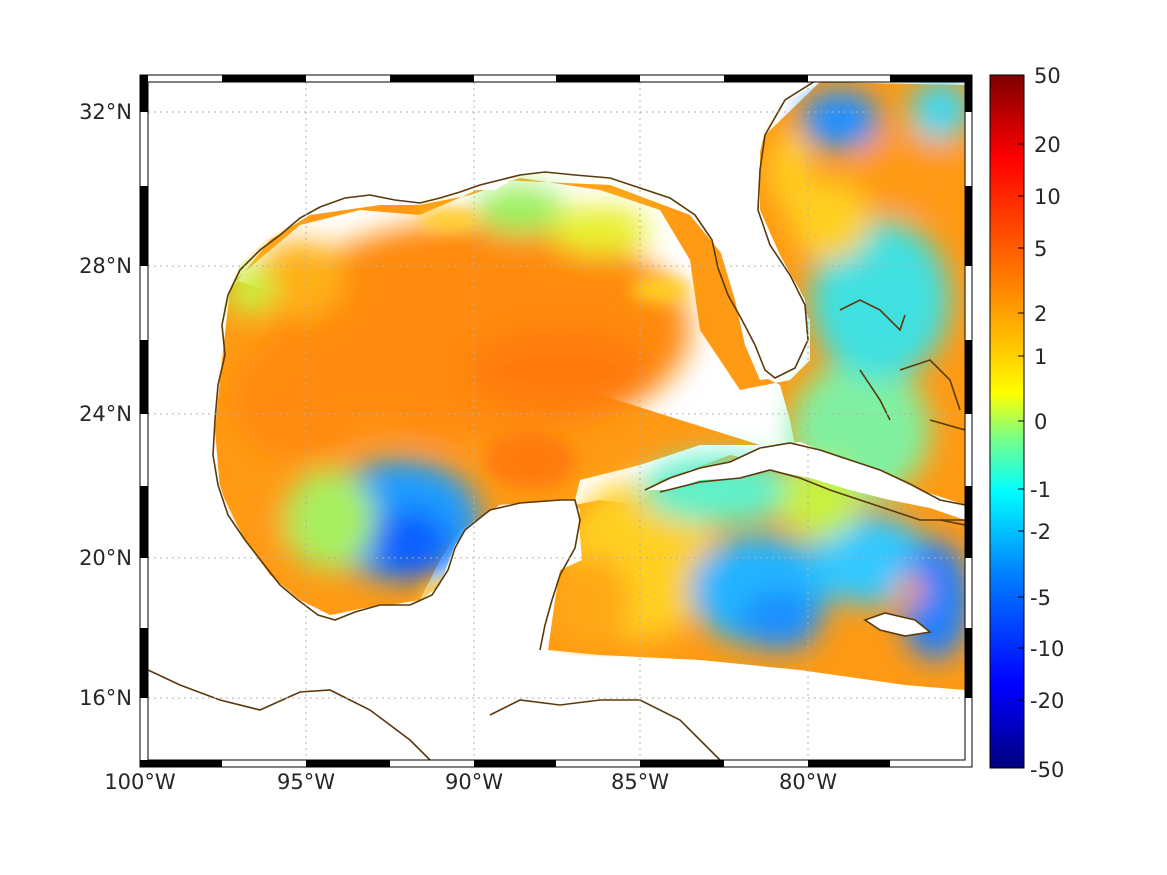  I want to click on colorbar-ticks, so click(1021, 422).